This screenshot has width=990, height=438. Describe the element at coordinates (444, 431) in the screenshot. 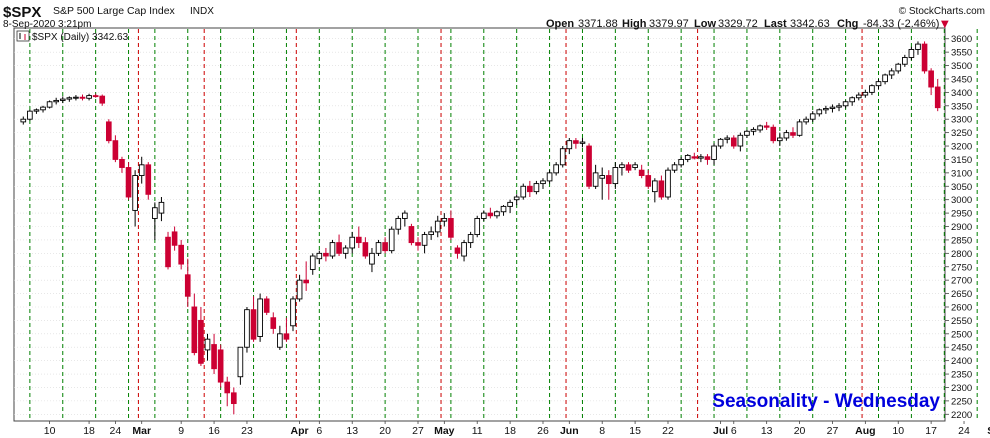

I see `x-tick-label: May` at that location.